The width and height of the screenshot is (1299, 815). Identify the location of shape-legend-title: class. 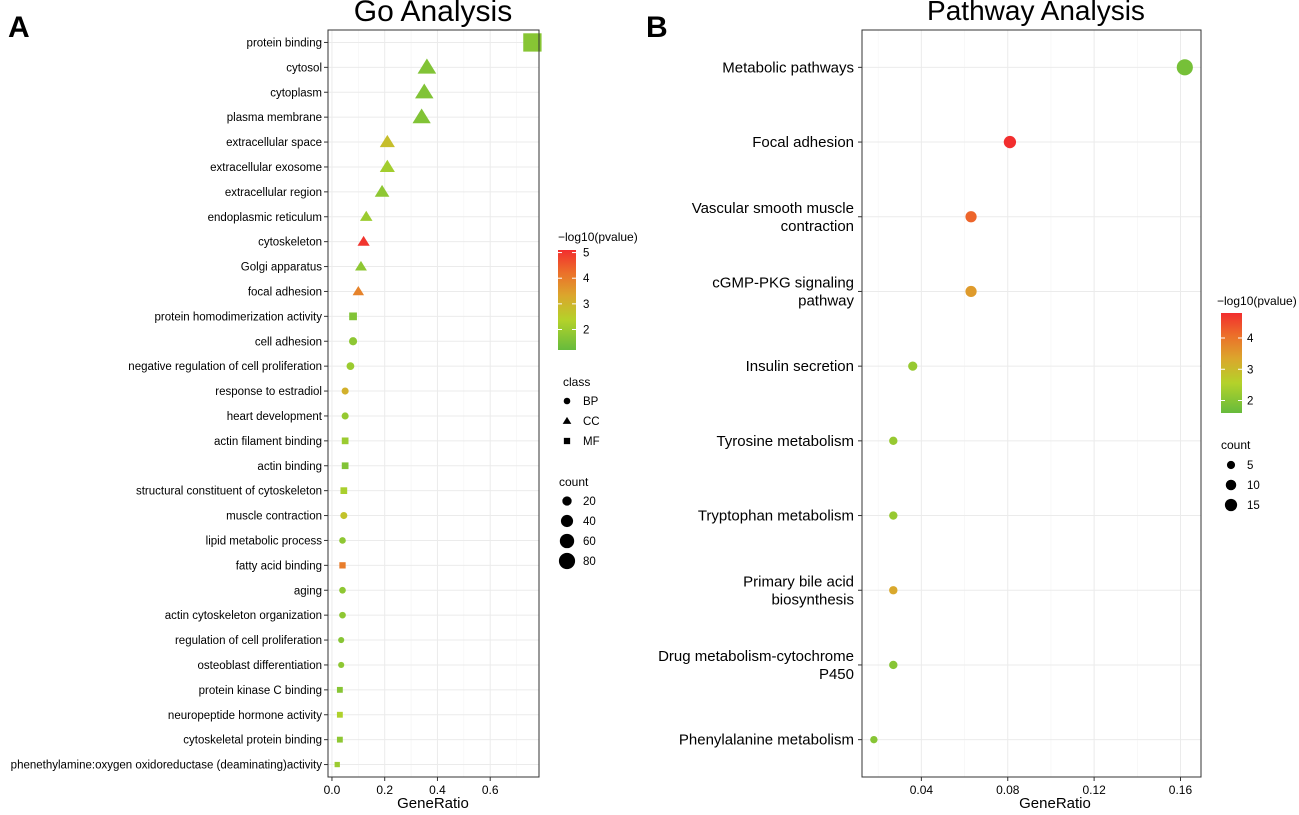
(576, 382).